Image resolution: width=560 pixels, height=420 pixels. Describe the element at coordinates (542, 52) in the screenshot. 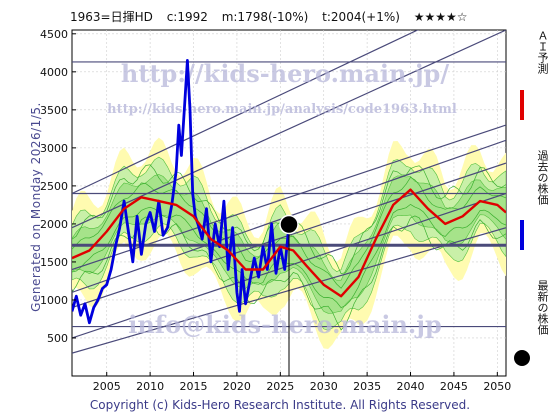

I see `legend-label-ai: ＡＩ予測` at that location.